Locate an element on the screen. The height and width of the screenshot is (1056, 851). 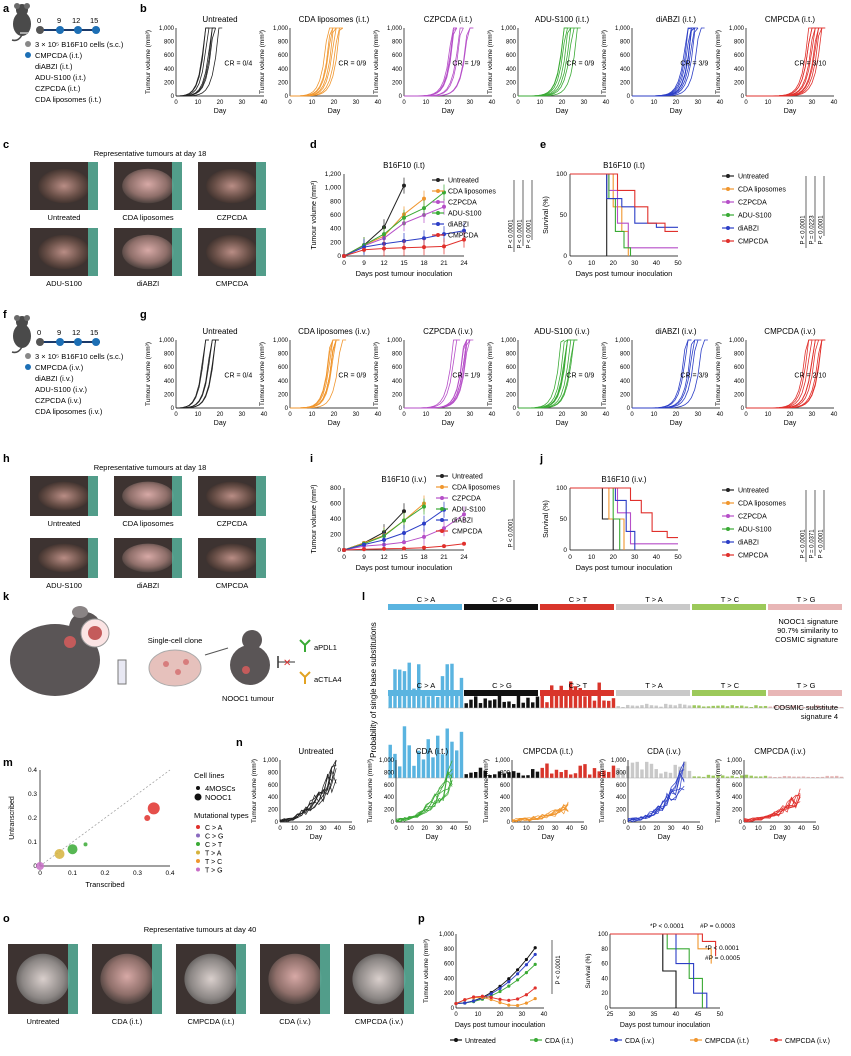
photo-caption: CMPCDA is located at coordinates (232, 585).